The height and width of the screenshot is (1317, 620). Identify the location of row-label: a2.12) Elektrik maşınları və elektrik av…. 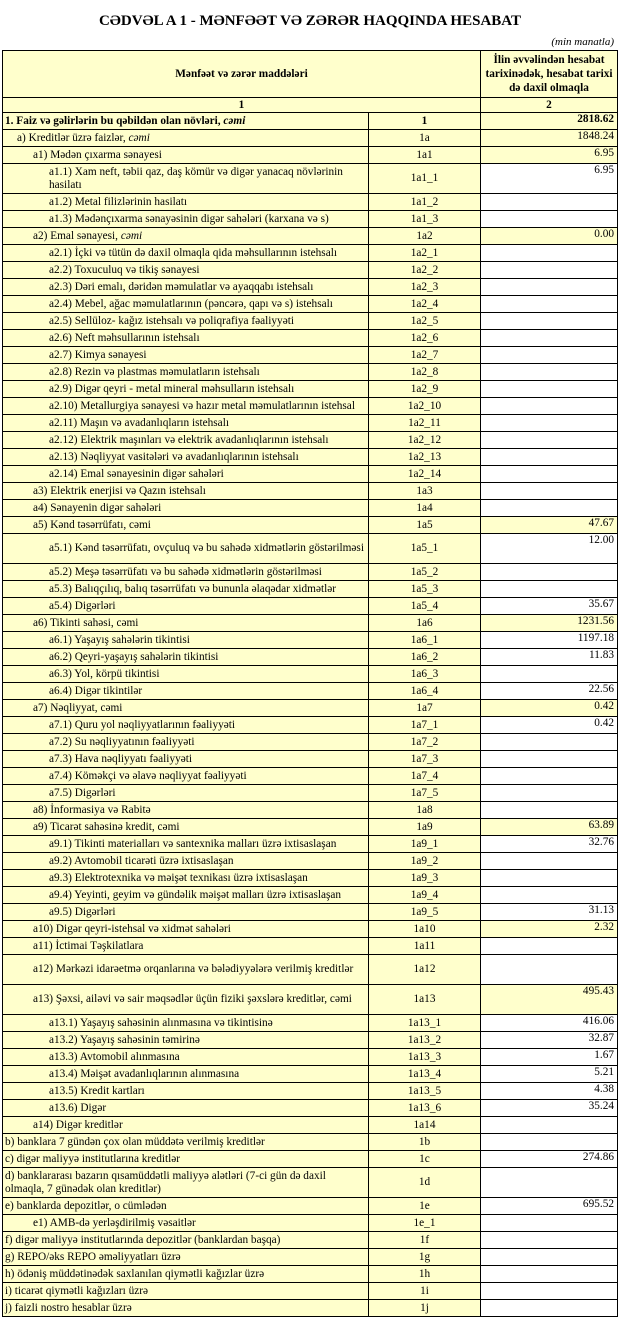
(189, 439).